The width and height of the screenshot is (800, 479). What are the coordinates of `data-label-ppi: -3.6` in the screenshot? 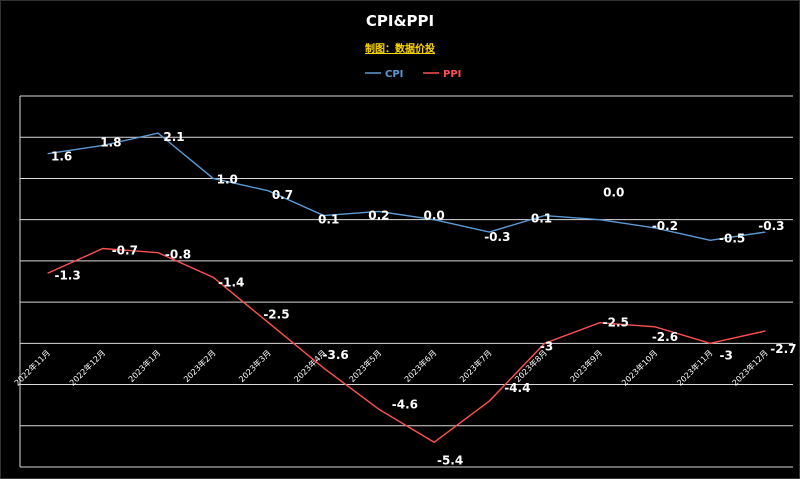 It's located at (336, 355).